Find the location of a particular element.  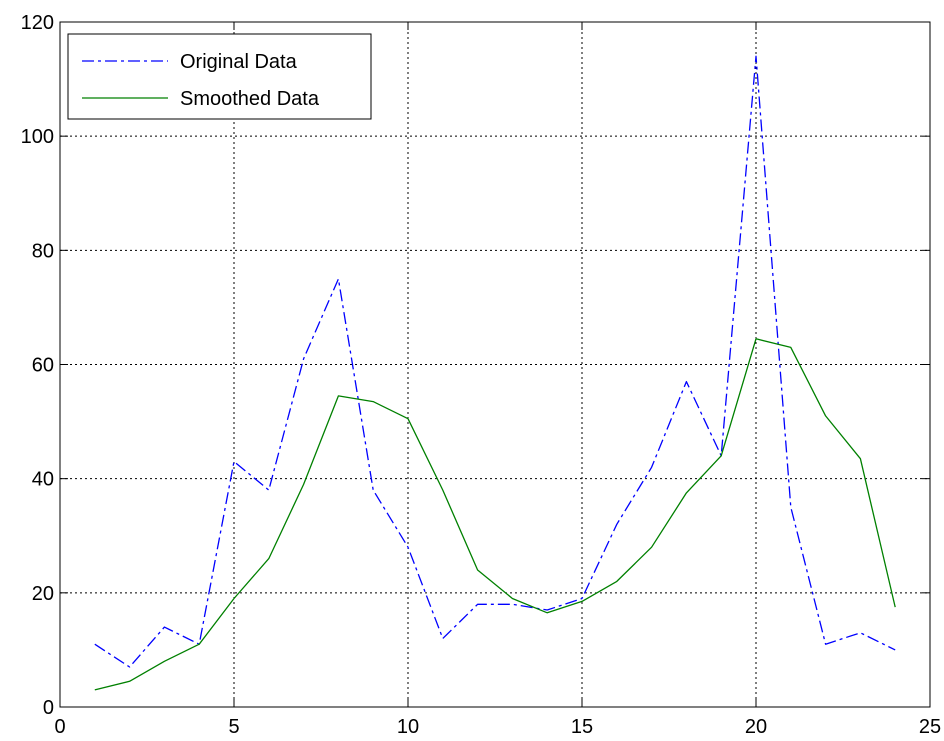

y-tick-label: 120 is located at coordinates (37, 23).